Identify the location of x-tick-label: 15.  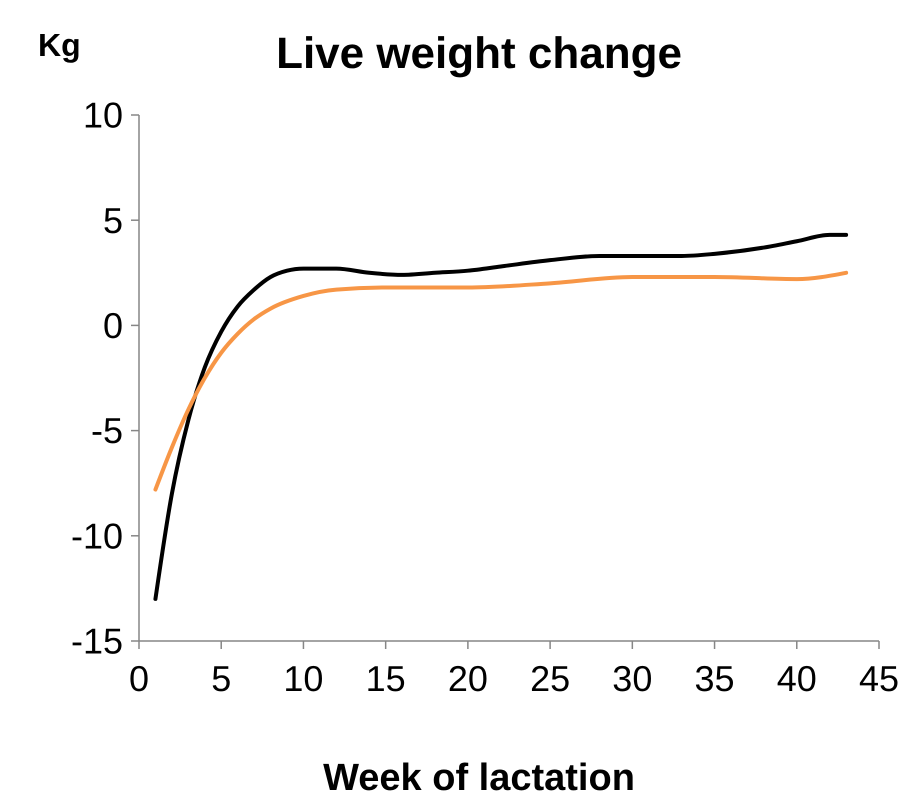
(386, 678).